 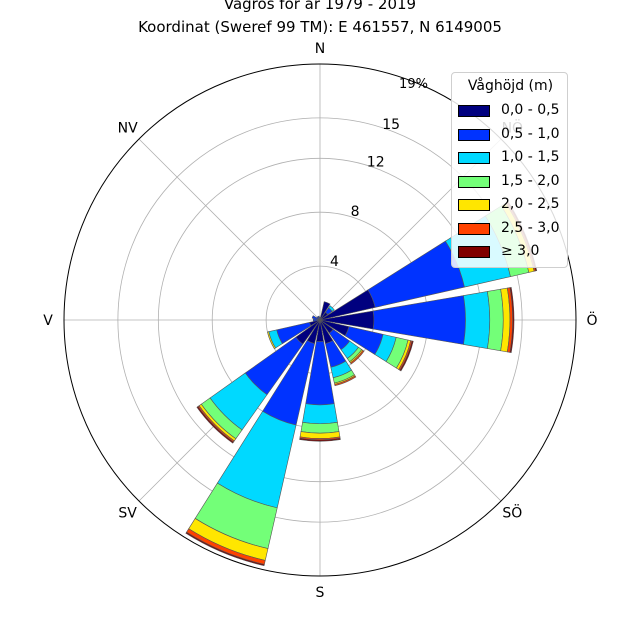 I want to click on bar-SSÖ-bin-5, so click(x=345, y=381).